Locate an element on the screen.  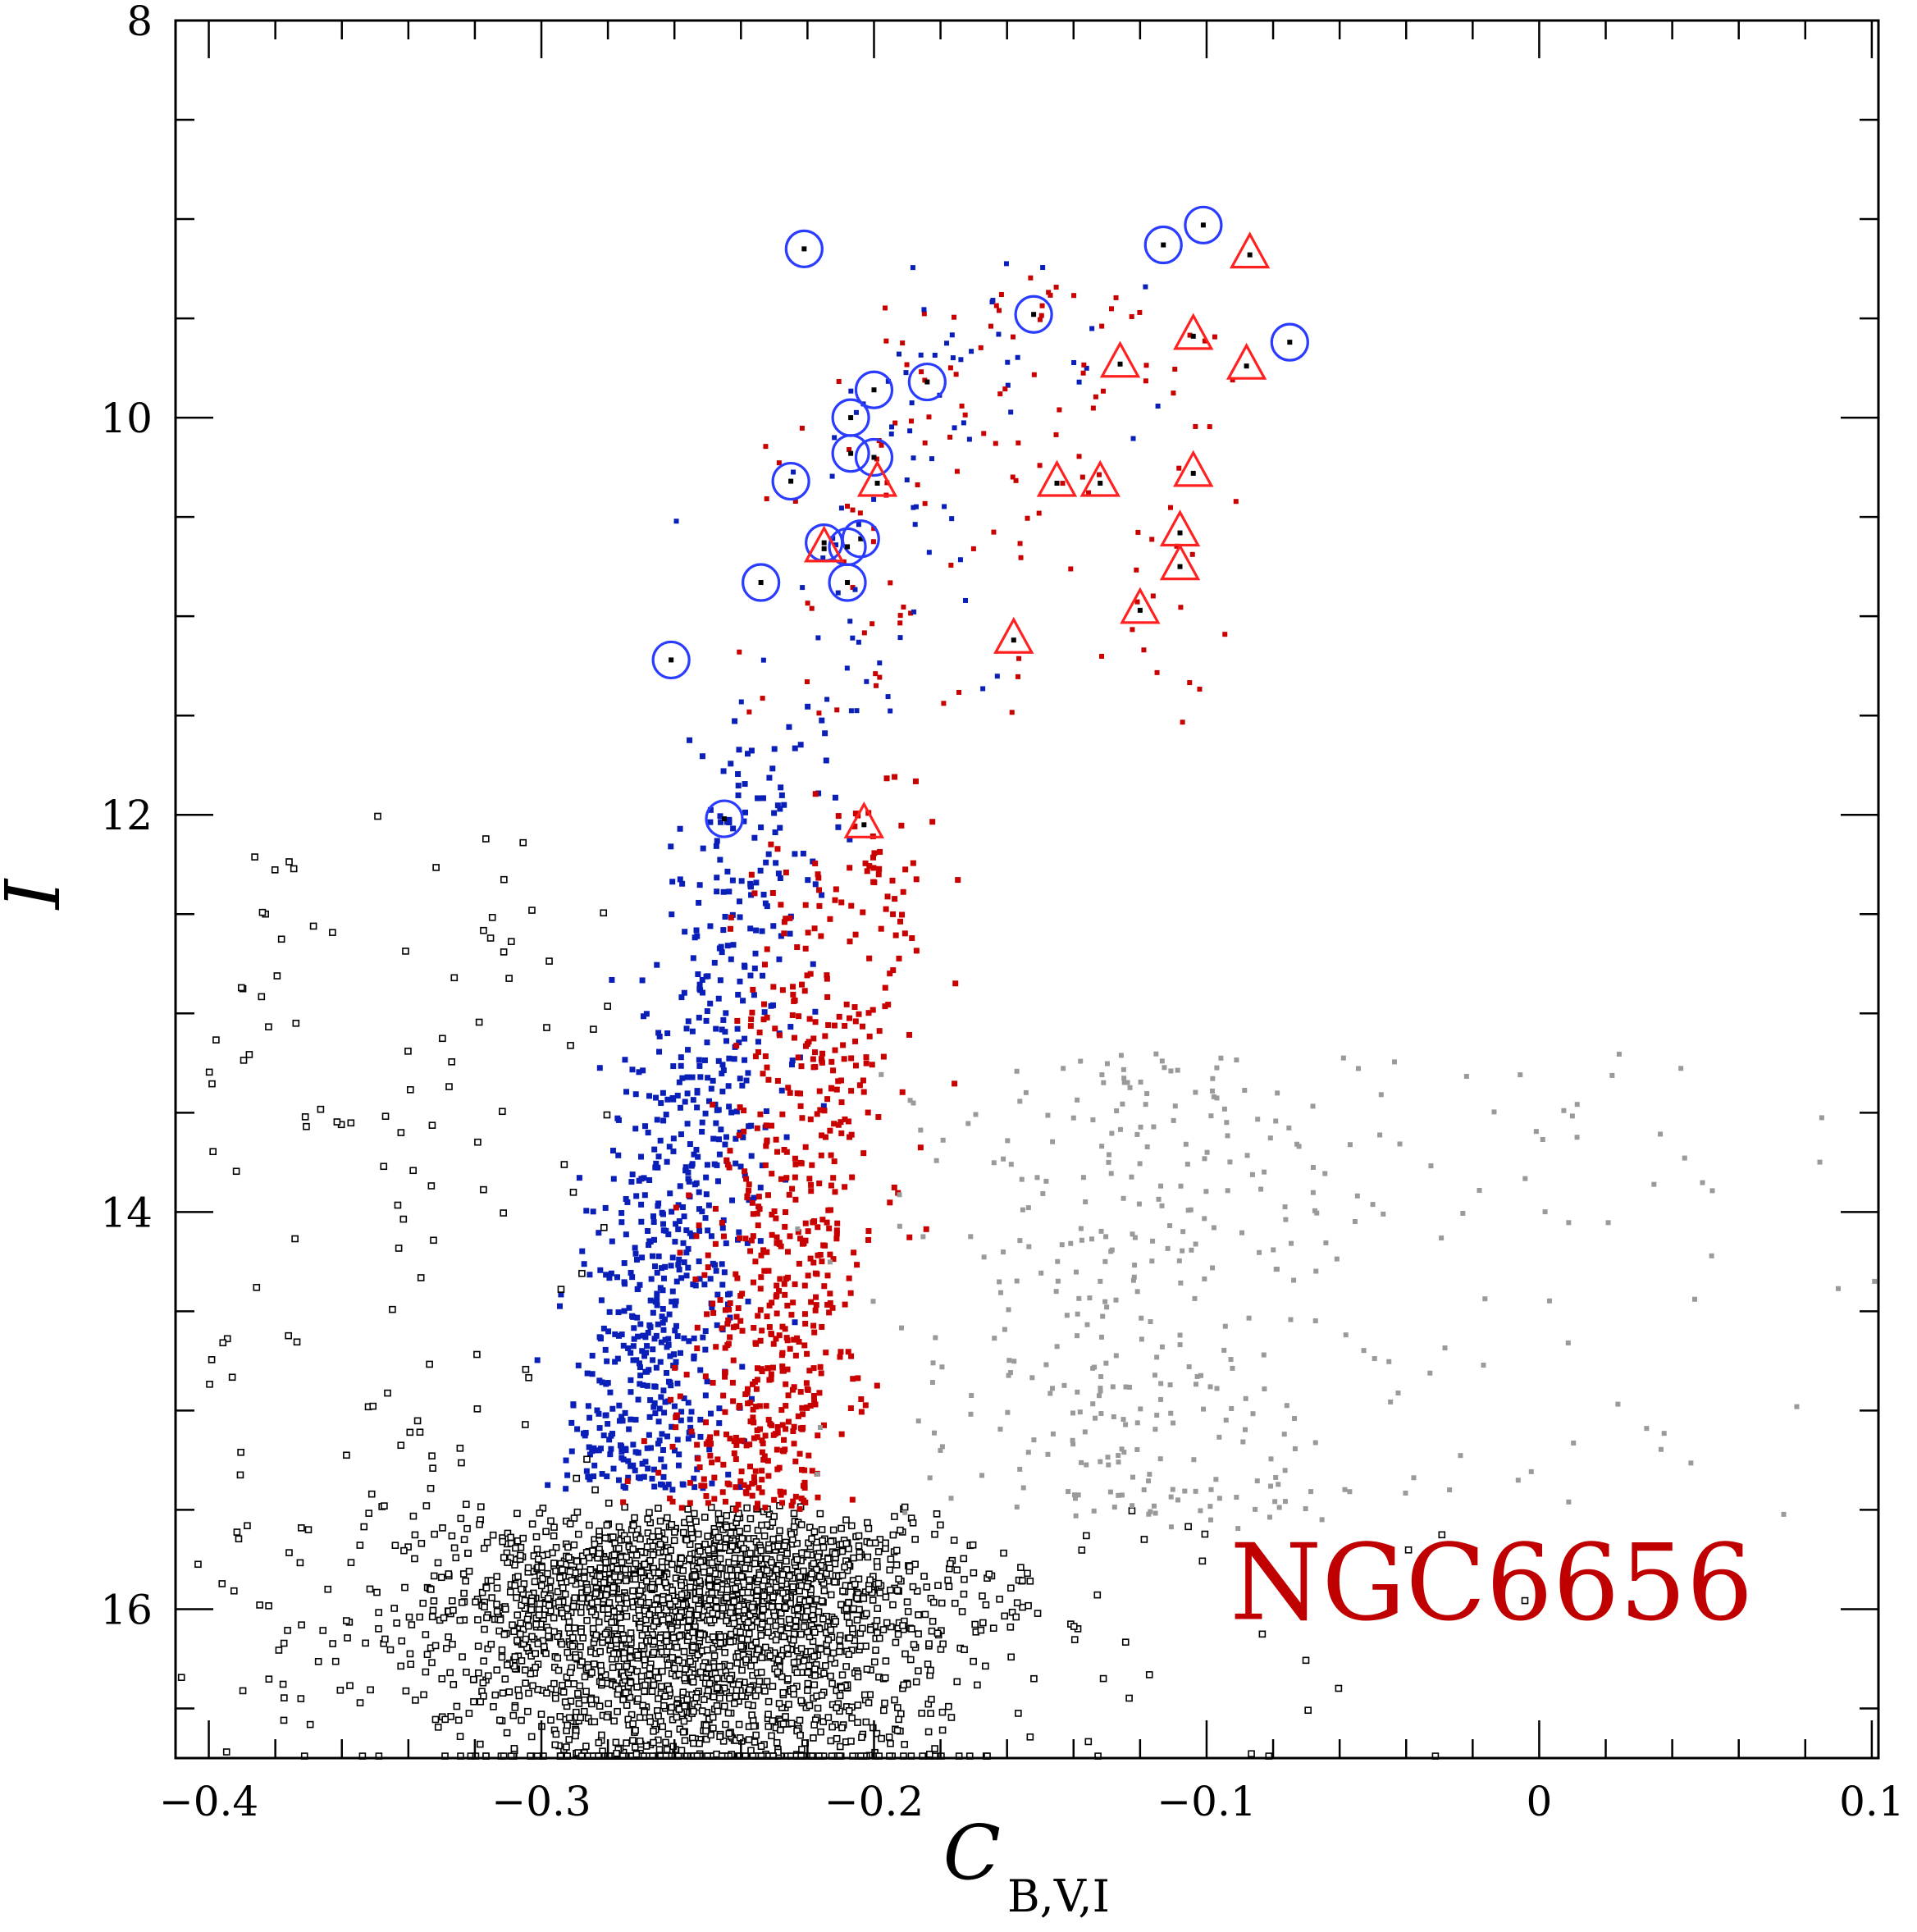
y-tick-label: 8 is located at coordinates (139, 22).